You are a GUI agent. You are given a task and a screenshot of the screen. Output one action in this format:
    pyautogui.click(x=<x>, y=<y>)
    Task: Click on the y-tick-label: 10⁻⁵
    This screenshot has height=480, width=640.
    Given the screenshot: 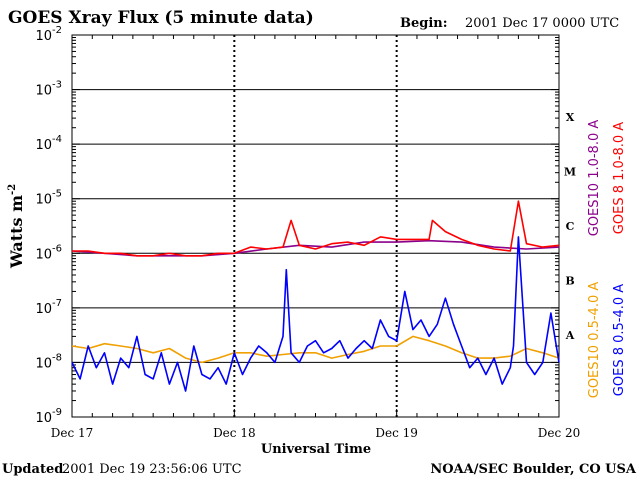 What is the action you would take?
    pyautogui.click(x=48, y=198)
    